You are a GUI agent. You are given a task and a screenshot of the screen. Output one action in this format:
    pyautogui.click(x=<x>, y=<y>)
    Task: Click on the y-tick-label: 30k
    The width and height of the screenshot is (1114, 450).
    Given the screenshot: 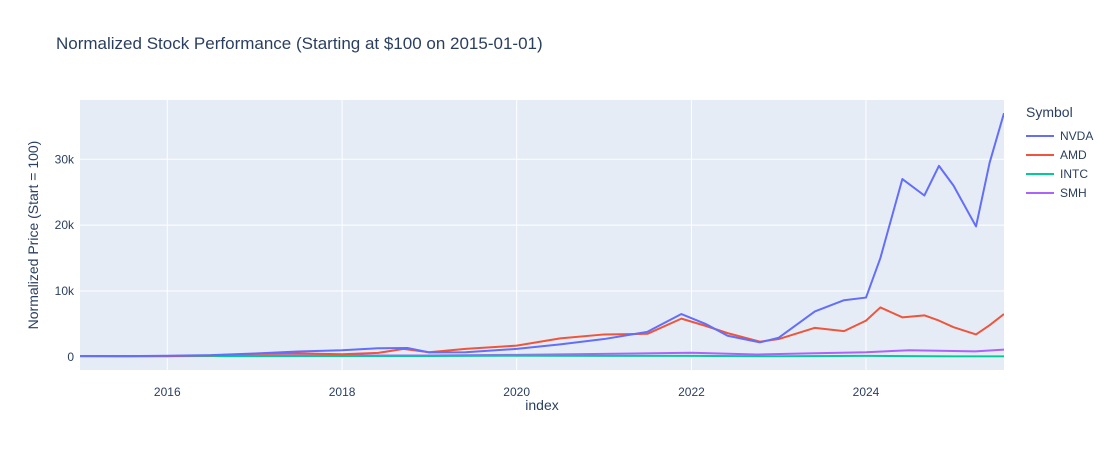 What is the action you would take?
    pyautogui.click(x=65, y=159)
    